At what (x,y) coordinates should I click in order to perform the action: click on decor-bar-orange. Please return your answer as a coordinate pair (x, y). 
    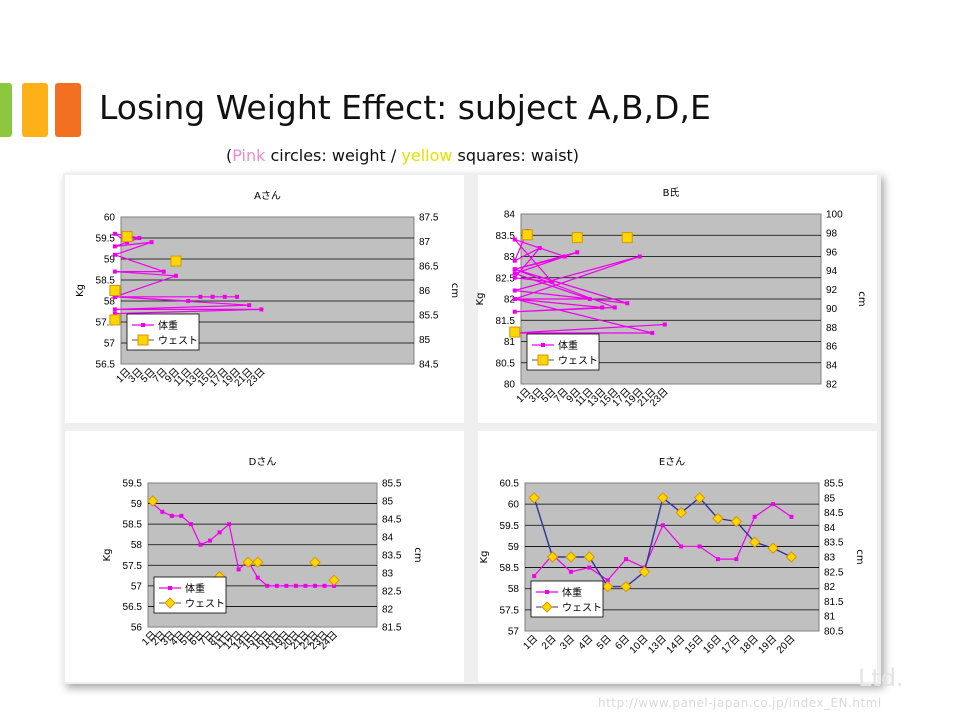
    Looking at the image, I should click on (68, 110).